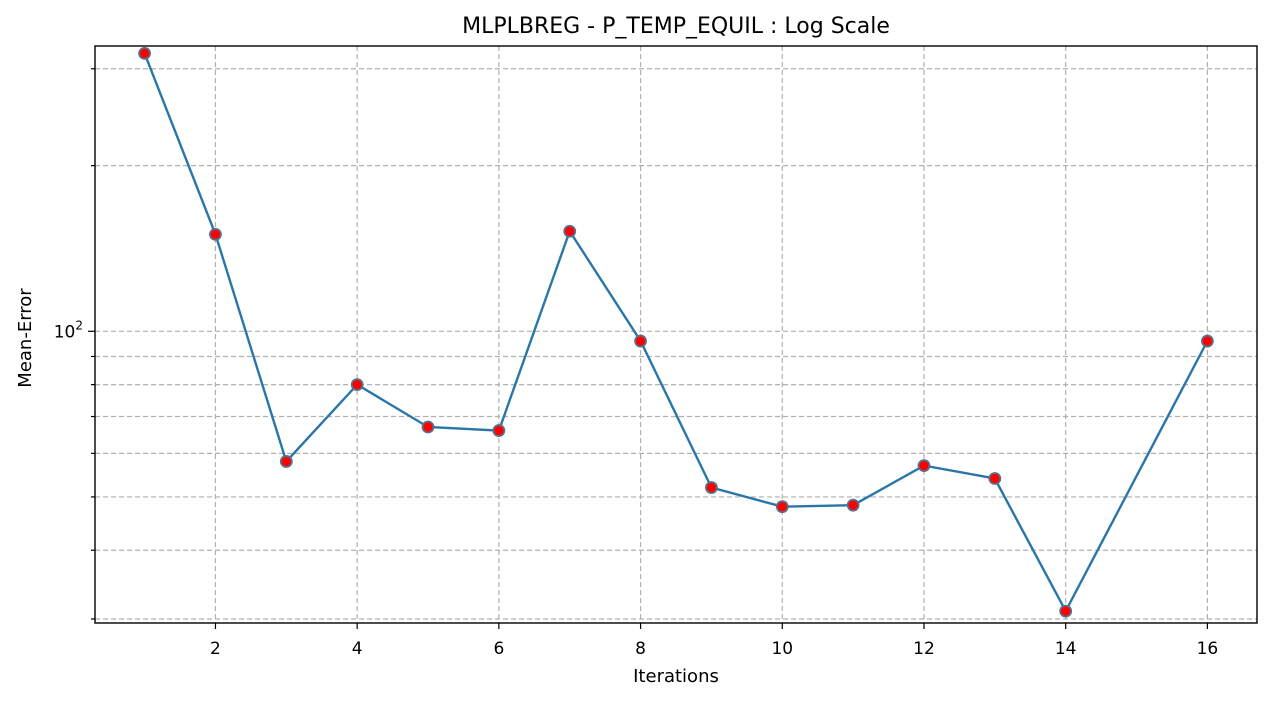  What do you see at coordinates (498, 649) in the screenshot?
I see `x-tick-label: 6` at bounding box center [498, 649].